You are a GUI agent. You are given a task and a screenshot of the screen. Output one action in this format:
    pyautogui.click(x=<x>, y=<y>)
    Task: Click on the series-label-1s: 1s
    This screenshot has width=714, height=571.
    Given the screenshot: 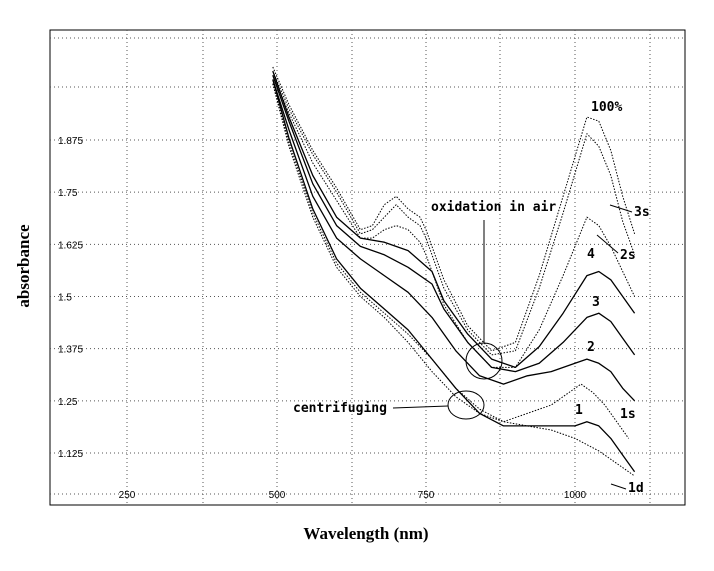 What is the action you would take?
    pyautogui.click(x=628, y=414)
    